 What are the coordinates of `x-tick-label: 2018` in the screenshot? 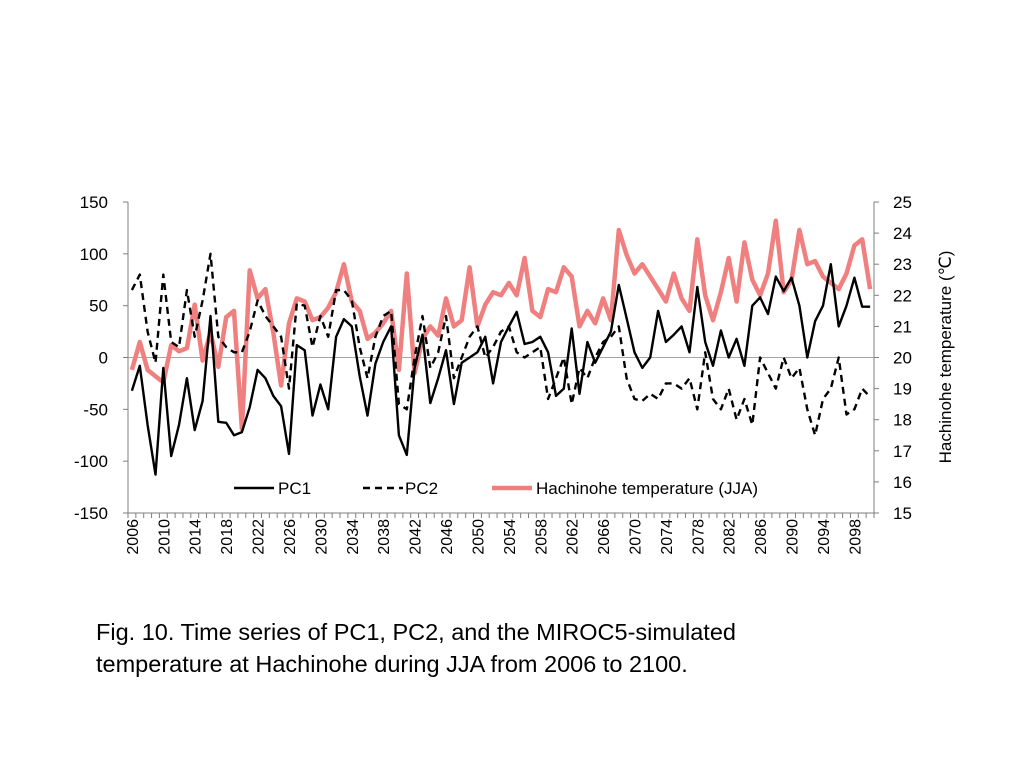 It's located at (227, 537).